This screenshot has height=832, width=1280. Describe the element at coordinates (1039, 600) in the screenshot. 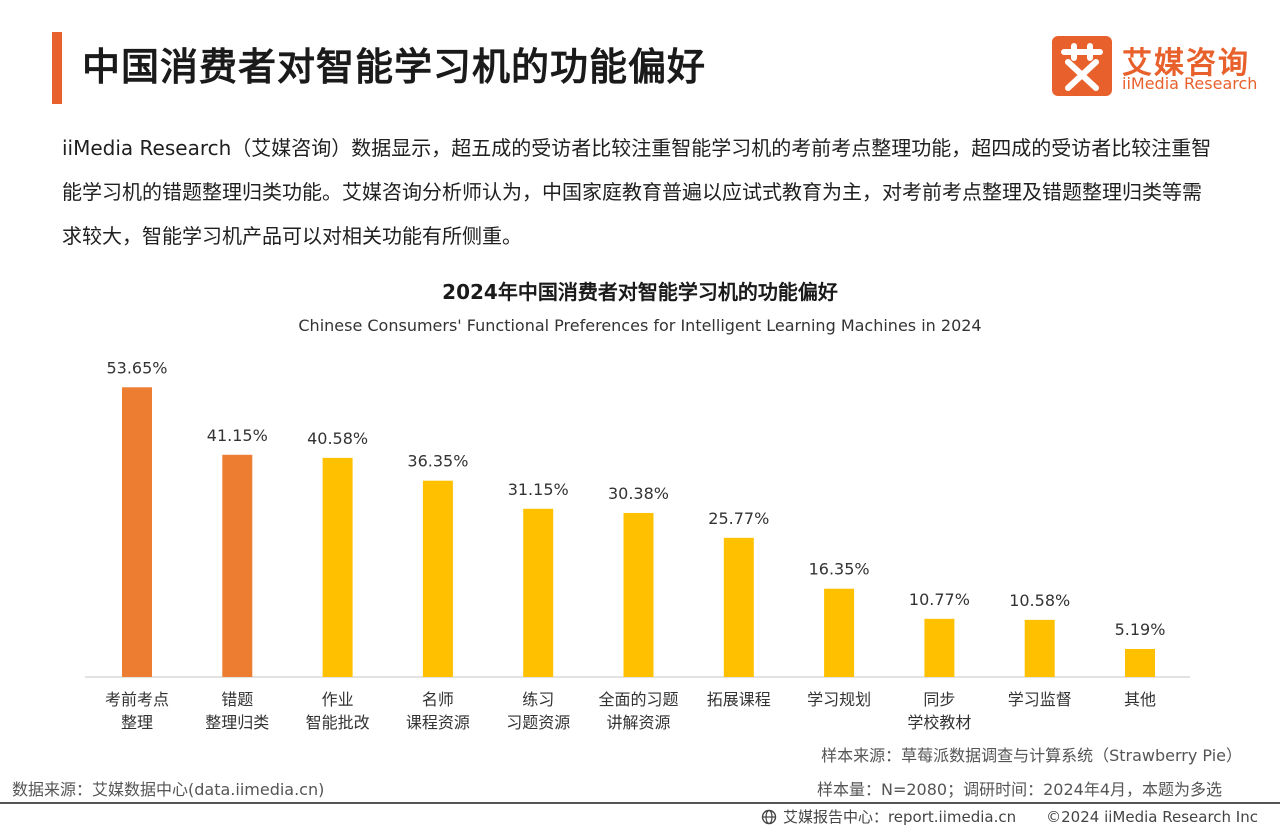

I see `bar-value-label: 10.58%` at that location.